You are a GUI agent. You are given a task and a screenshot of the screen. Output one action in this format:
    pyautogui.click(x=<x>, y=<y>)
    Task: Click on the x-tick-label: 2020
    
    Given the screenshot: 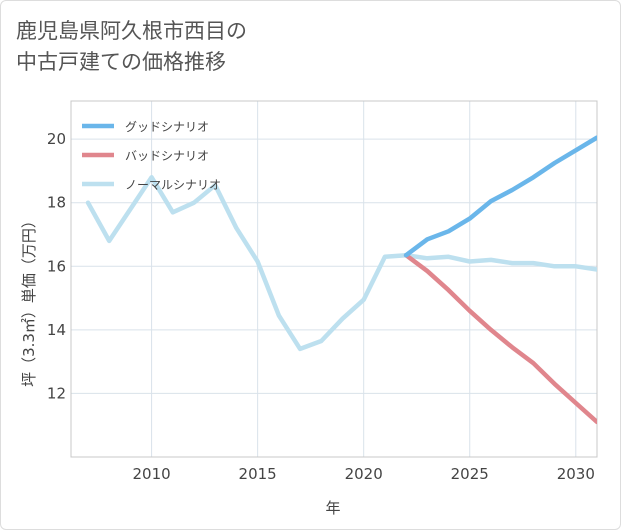 What is the action you would take?
    pyautogui.click(x=364, y=474)
    